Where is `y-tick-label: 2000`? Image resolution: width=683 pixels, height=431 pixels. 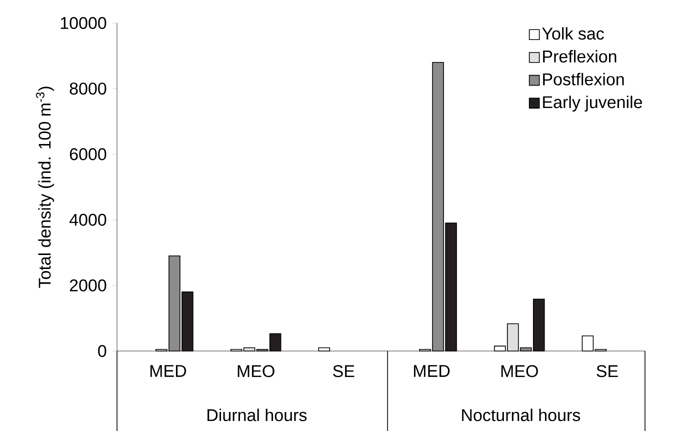
y-tick-label: 2000 is located at coordinates (88, 285).